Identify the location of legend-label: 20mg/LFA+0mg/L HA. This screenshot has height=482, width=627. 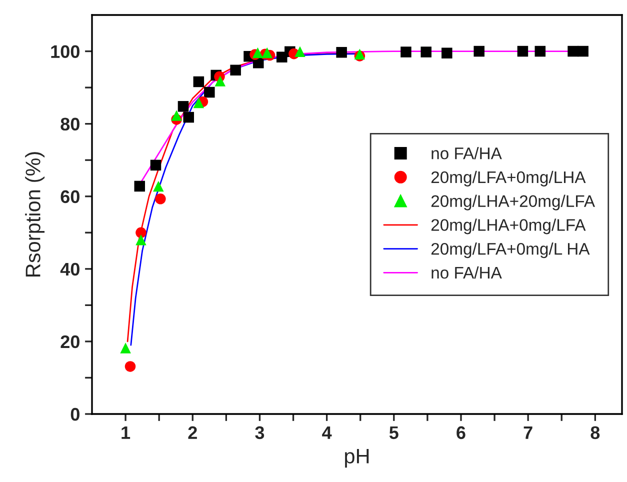
(510, 250).